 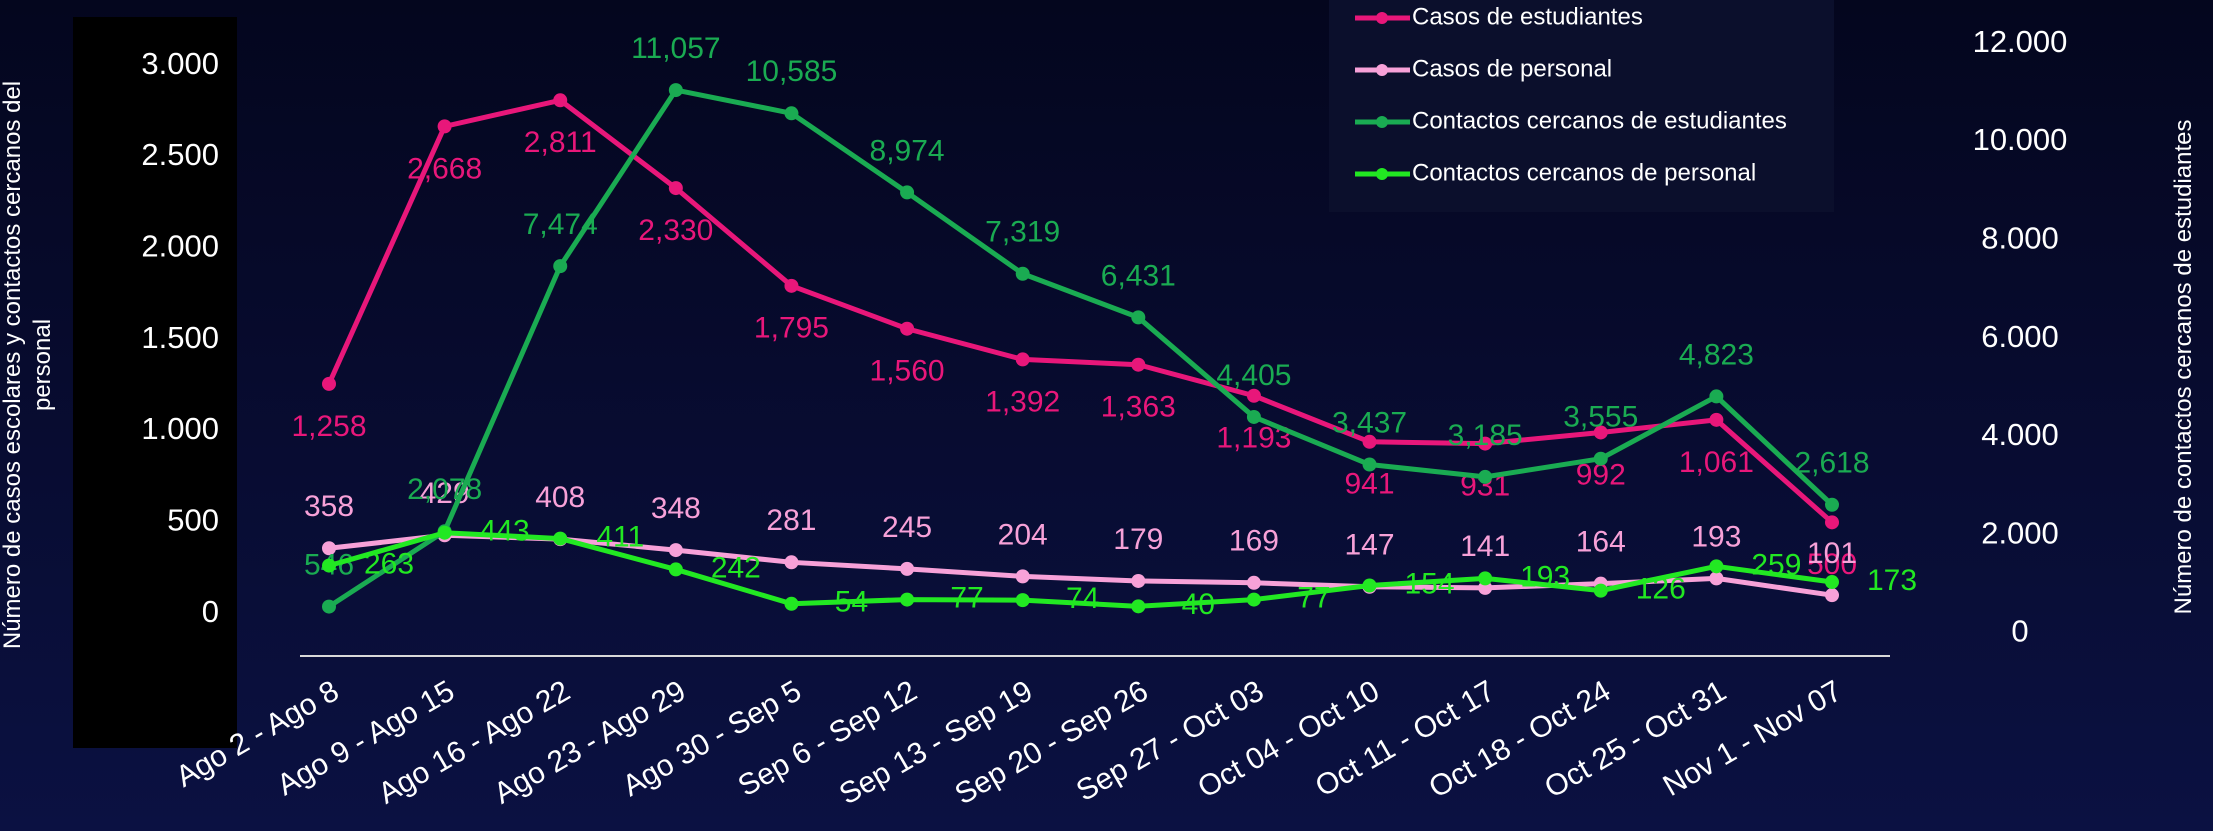 I want to click on legend-label: Casos de personal, so click(x=1512, y=68).